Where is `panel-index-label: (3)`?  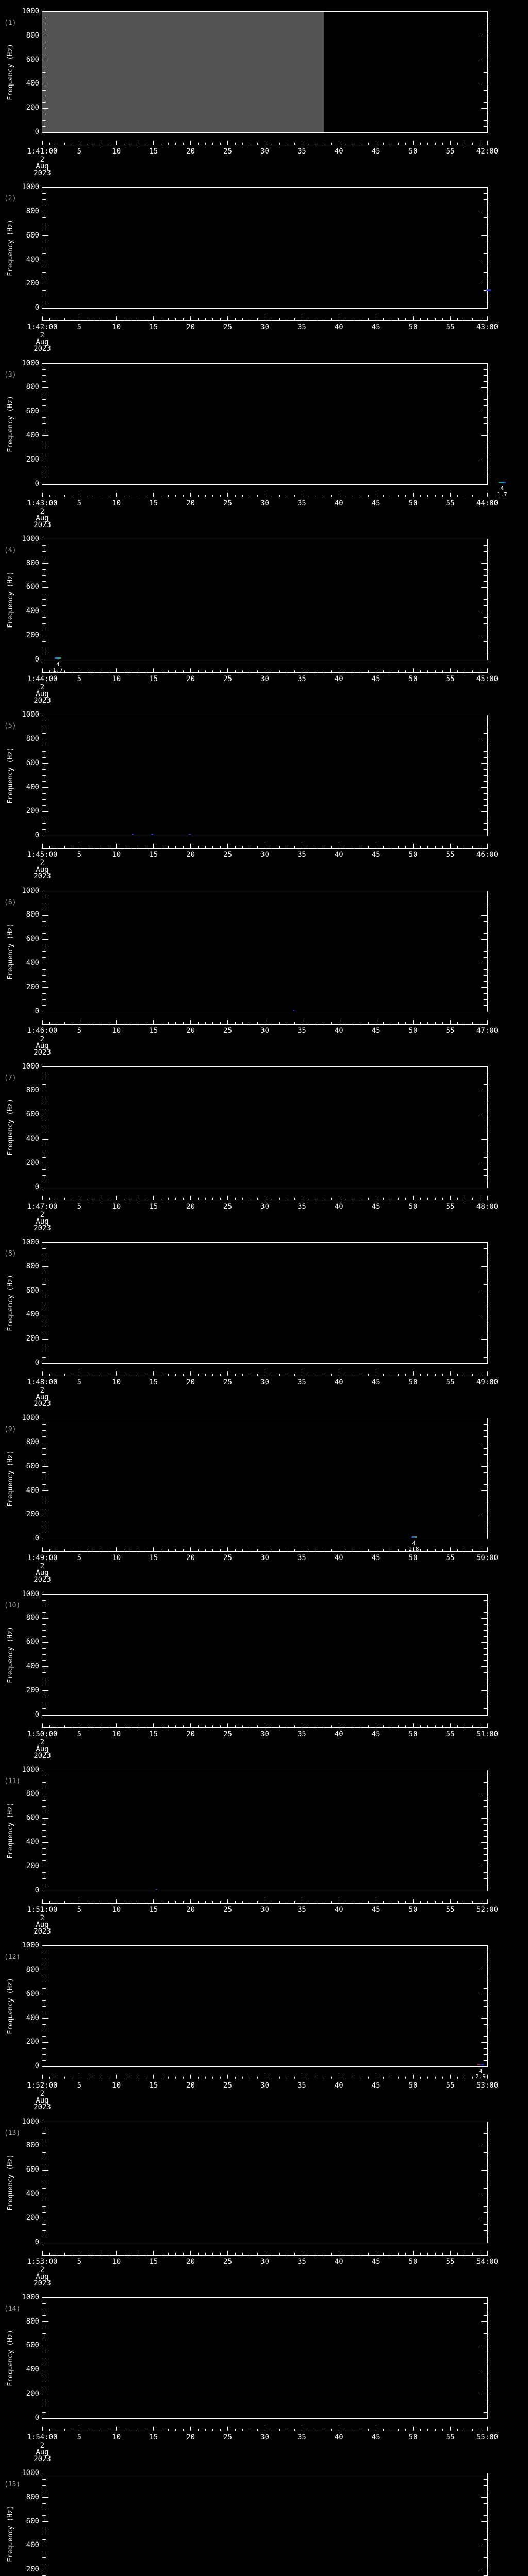
panel-index-label: (3) is located at coordinates (10, 374).